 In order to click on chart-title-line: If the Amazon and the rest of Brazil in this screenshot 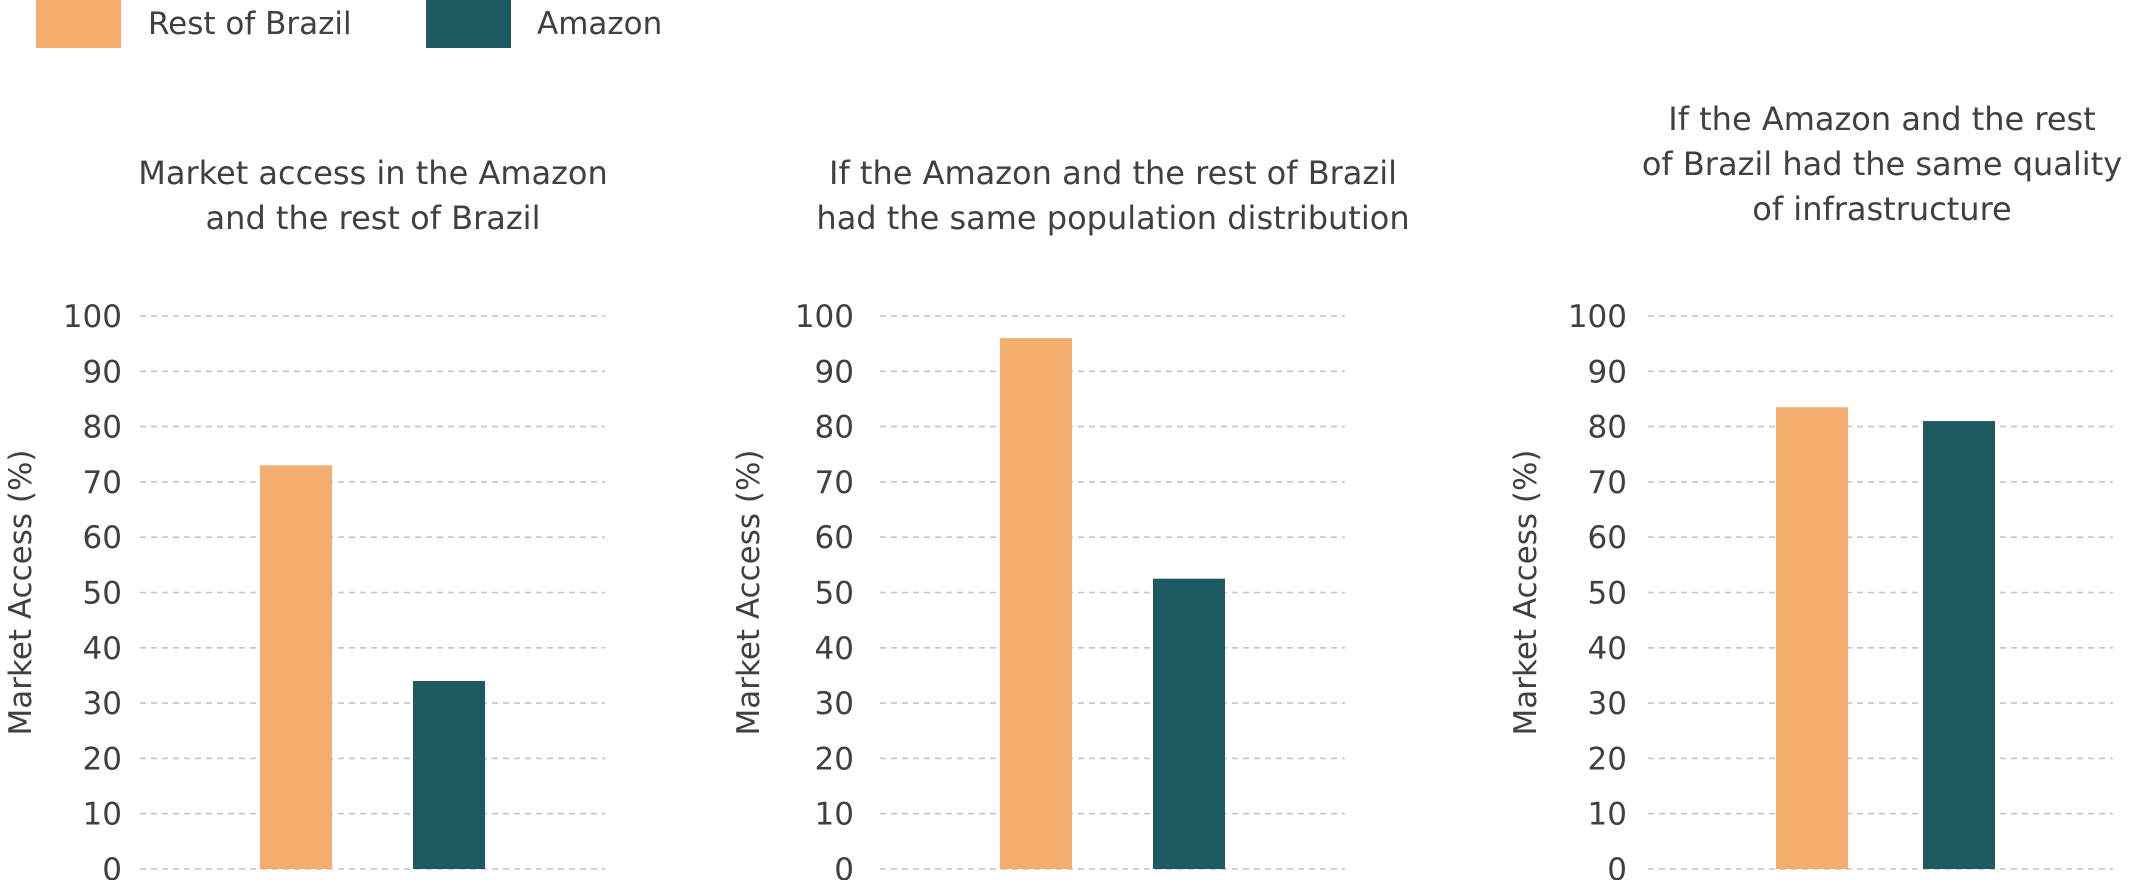, I will do `click(1113, 173)`.